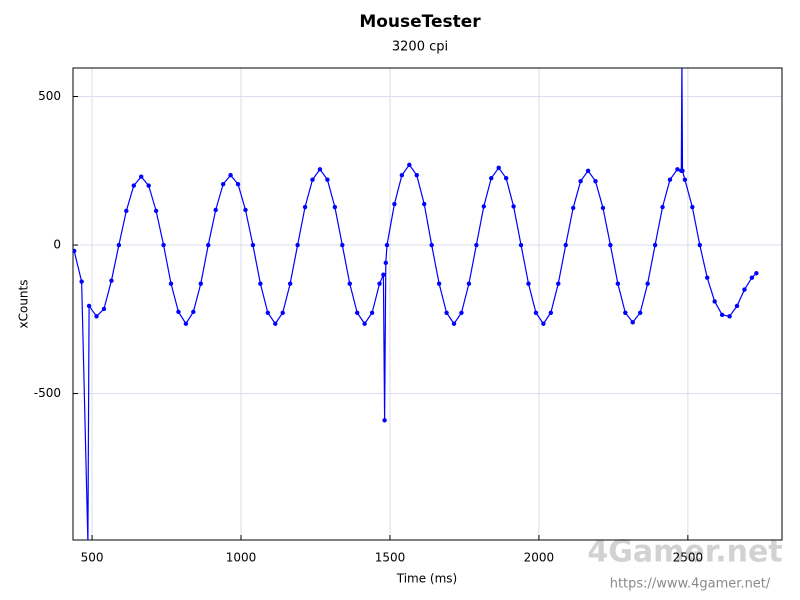 The image size is (800, 600). I want to click on x-tick-label: 500, so click(92, 558).